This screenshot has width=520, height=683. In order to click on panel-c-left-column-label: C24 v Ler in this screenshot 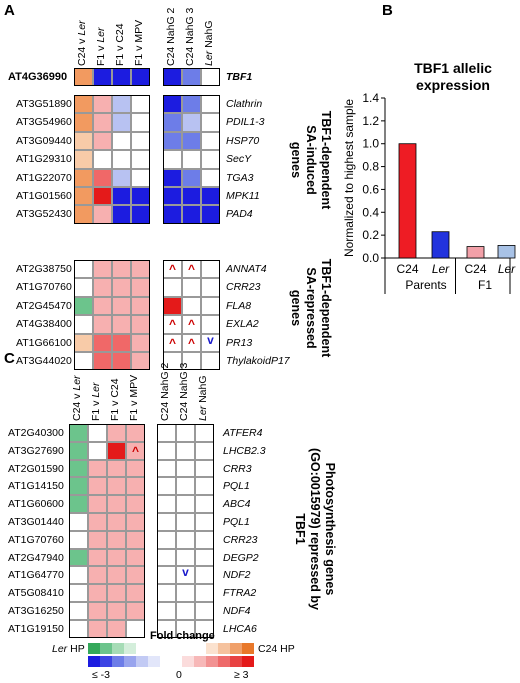, I will do `click(77, 398)`.